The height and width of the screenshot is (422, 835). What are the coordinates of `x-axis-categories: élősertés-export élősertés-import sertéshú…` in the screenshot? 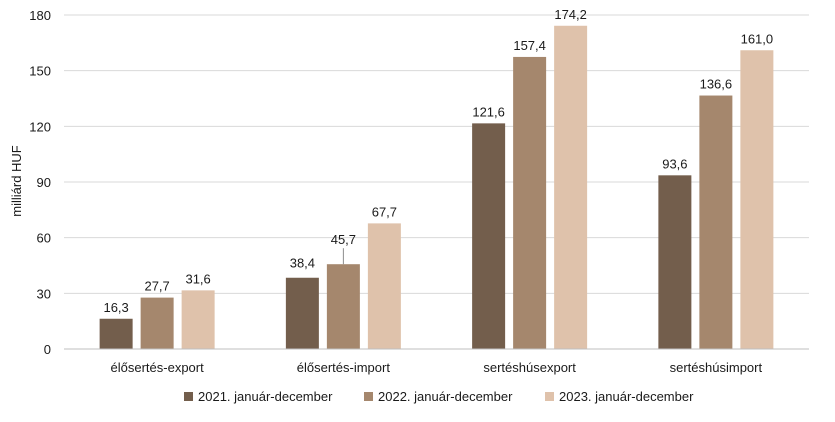 It's located at (437, 367).